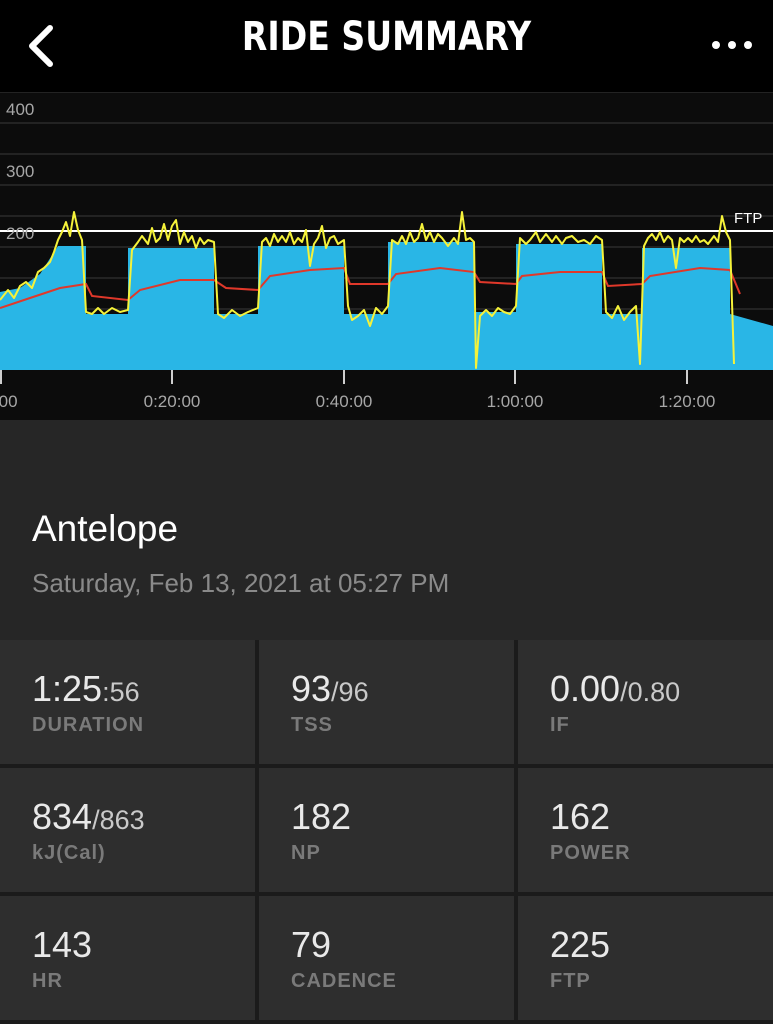  I want to click on x-tick-label: 0:40:00, so click(344, 401).